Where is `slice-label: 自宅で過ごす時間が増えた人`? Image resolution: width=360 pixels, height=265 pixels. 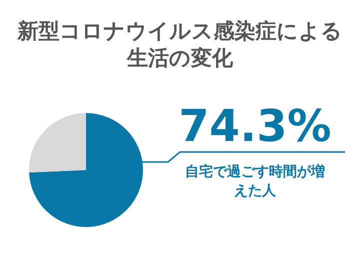 slice-label: 自宅で過ごす時間が増えた人 is located at coordinates (255, 182).